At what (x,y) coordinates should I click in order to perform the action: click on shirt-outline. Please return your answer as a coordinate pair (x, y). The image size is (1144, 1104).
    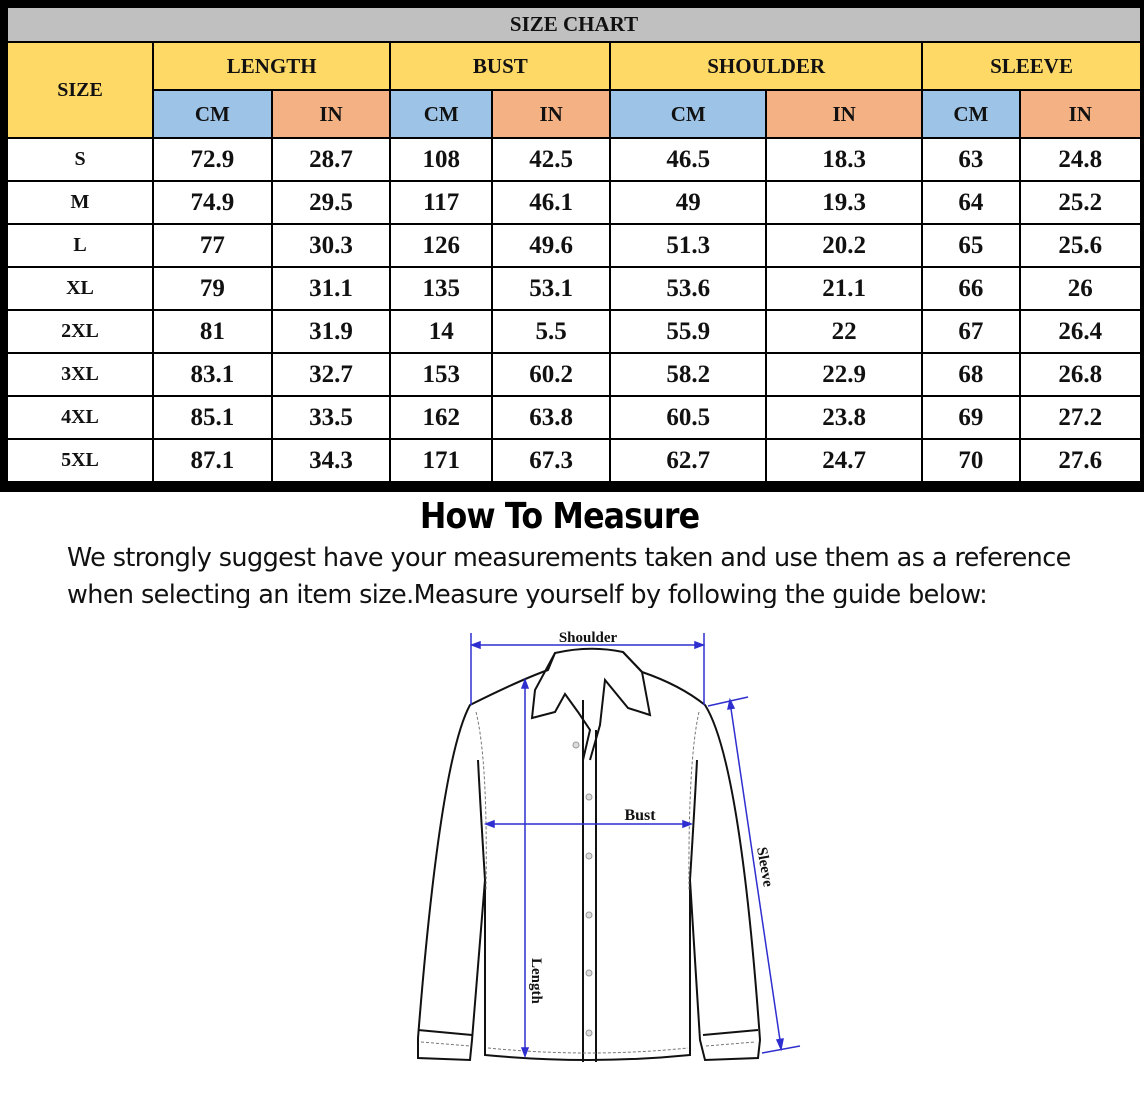
    Looking at the image, I should click on (589, 854).